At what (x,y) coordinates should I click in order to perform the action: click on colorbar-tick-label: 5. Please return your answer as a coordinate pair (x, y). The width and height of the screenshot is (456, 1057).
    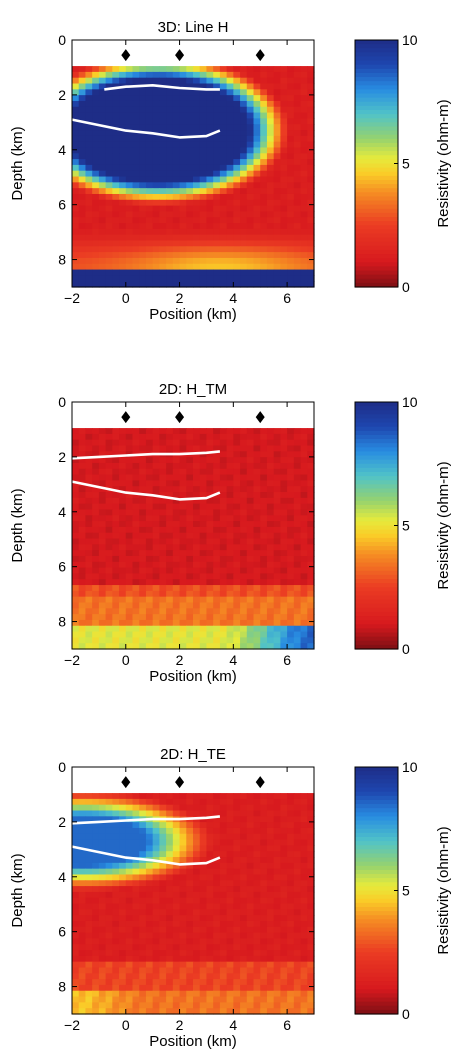
    Looking at the image, I should click on (406, 526).